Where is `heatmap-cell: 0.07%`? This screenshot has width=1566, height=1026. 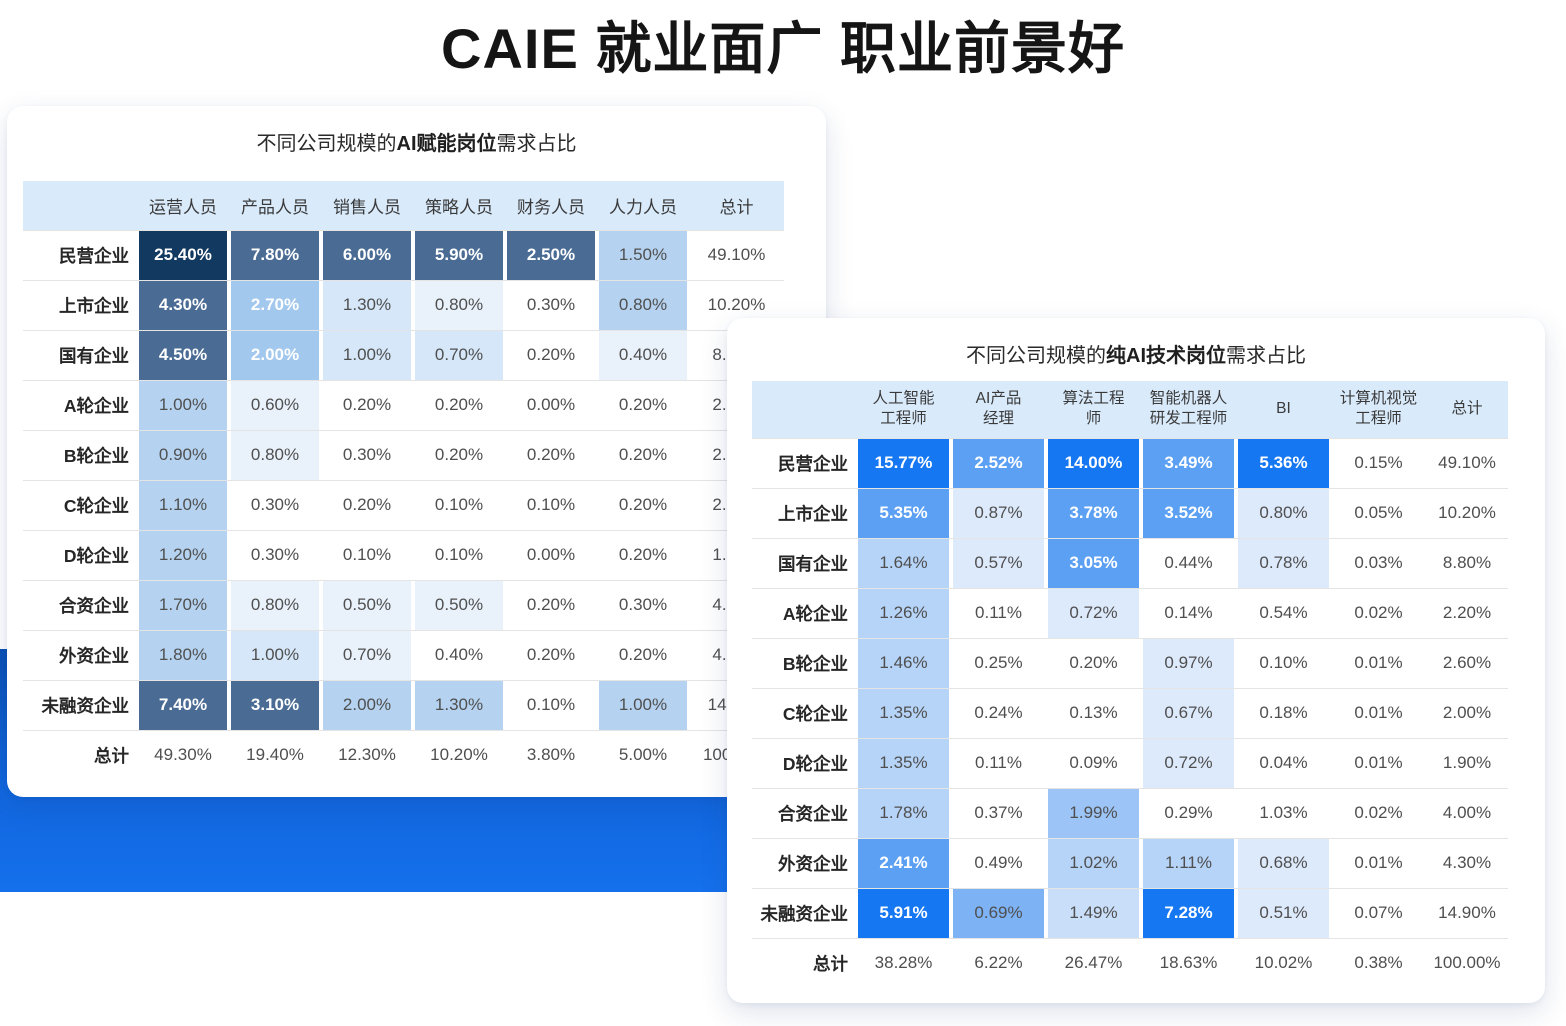 heatmap-cell: 0.07% is located at coordinates (1378, 912).